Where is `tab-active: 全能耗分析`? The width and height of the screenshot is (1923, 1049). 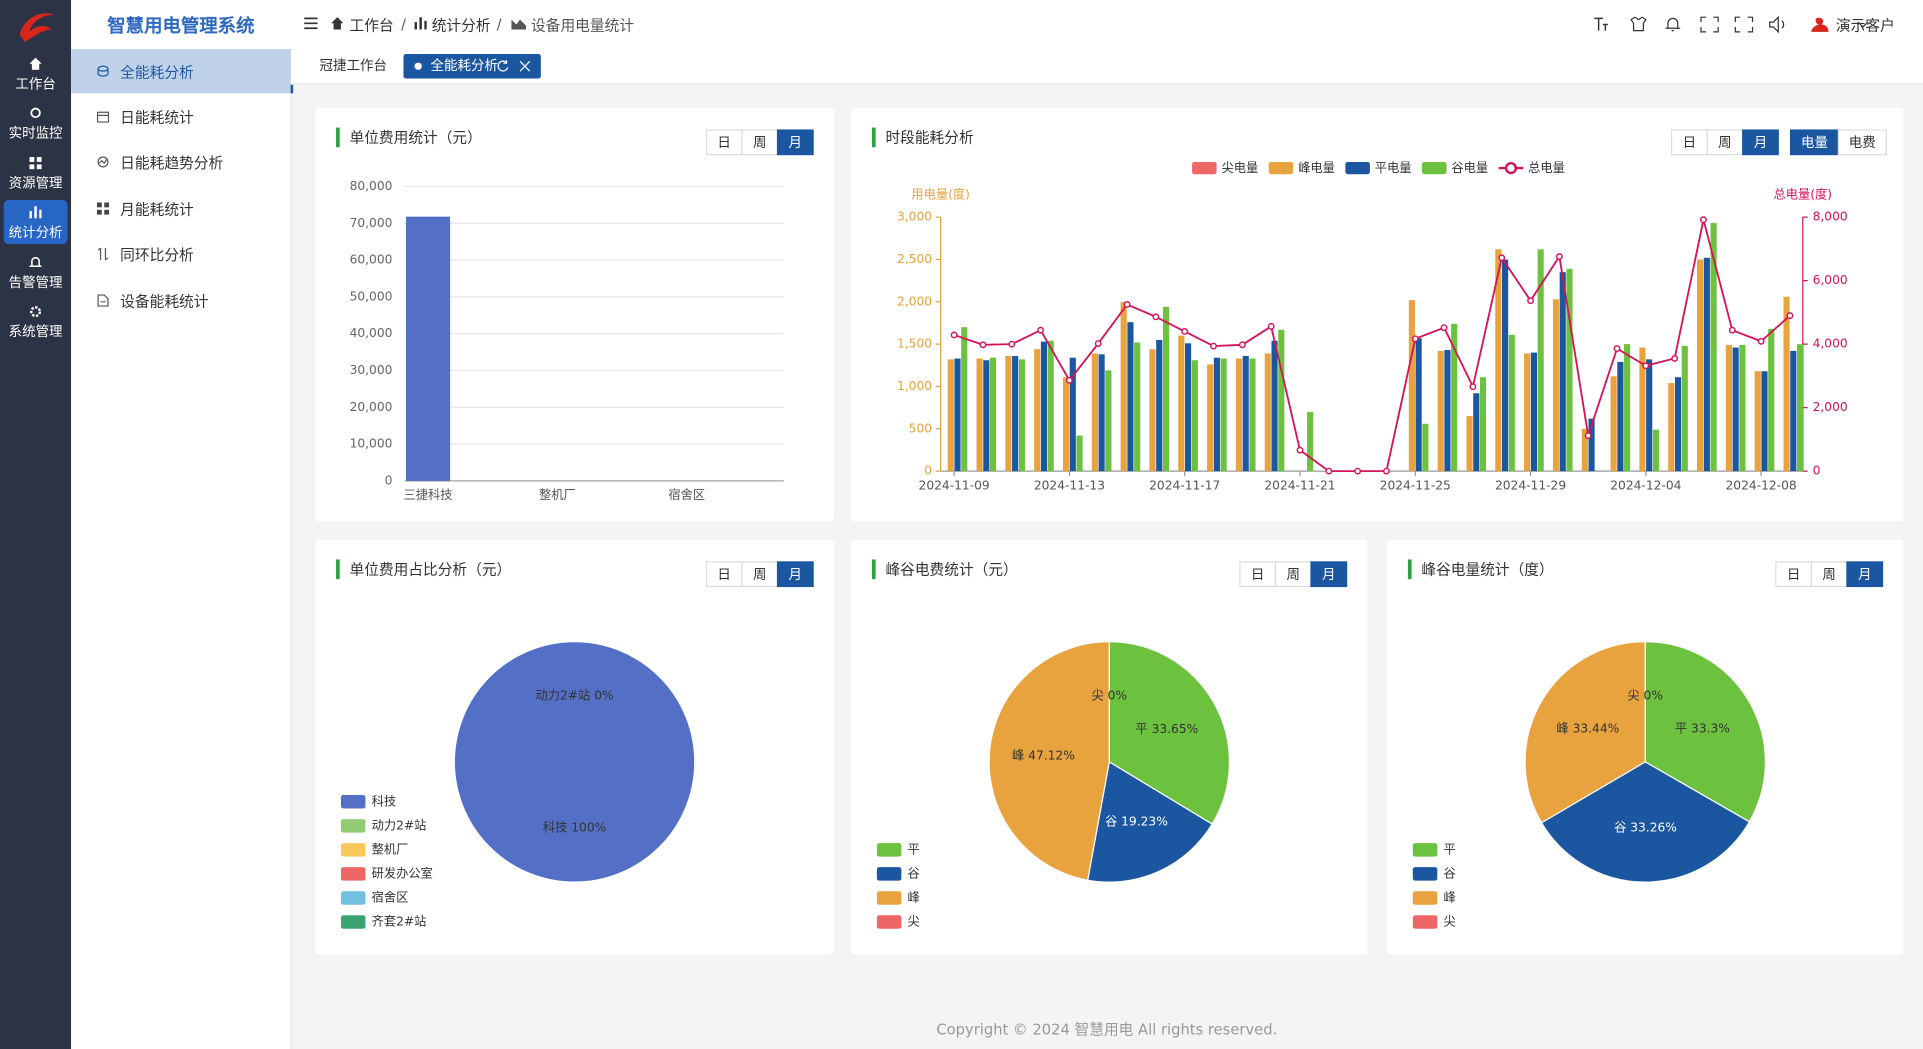 tab-active: 全能耗分析 is located at coordinates (472, 66).